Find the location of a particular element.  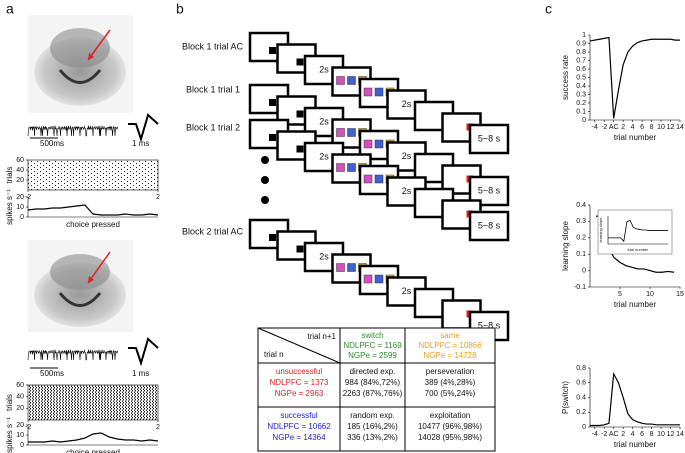

table-cell: perseveration is located at coordinates (450, 371).